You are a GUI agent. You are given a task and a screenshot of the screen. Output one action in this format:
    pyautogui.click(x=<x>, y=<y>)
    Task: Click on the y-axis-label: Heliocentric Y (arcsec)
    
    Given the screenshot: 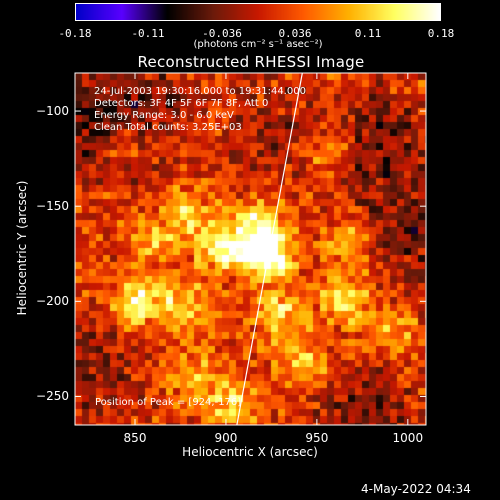 What is the action you would take?
    pyautogui.click(x=22, y=248)
    